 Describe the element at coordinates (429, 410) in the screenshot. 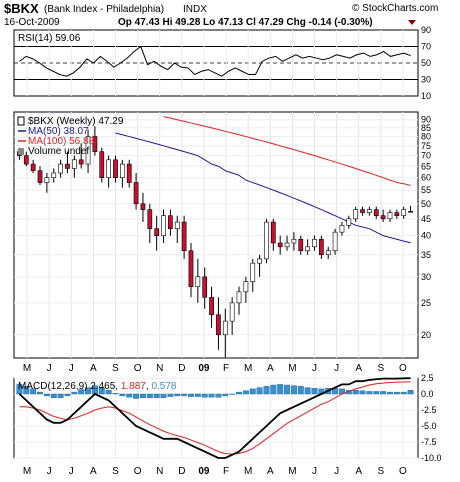

I see `macd-tick-label: -2.5` at that location.